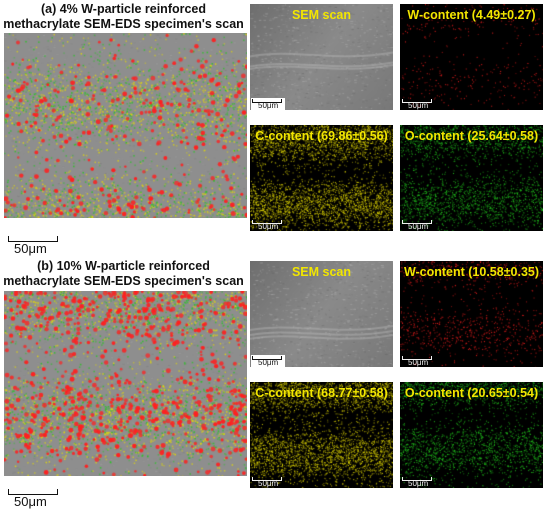 Image resolution: width=550 pixels, height=509 pixels. I want to click on panel-b-w-tile: W-content (10.58±0.35) 50μm, so click(471, 314).